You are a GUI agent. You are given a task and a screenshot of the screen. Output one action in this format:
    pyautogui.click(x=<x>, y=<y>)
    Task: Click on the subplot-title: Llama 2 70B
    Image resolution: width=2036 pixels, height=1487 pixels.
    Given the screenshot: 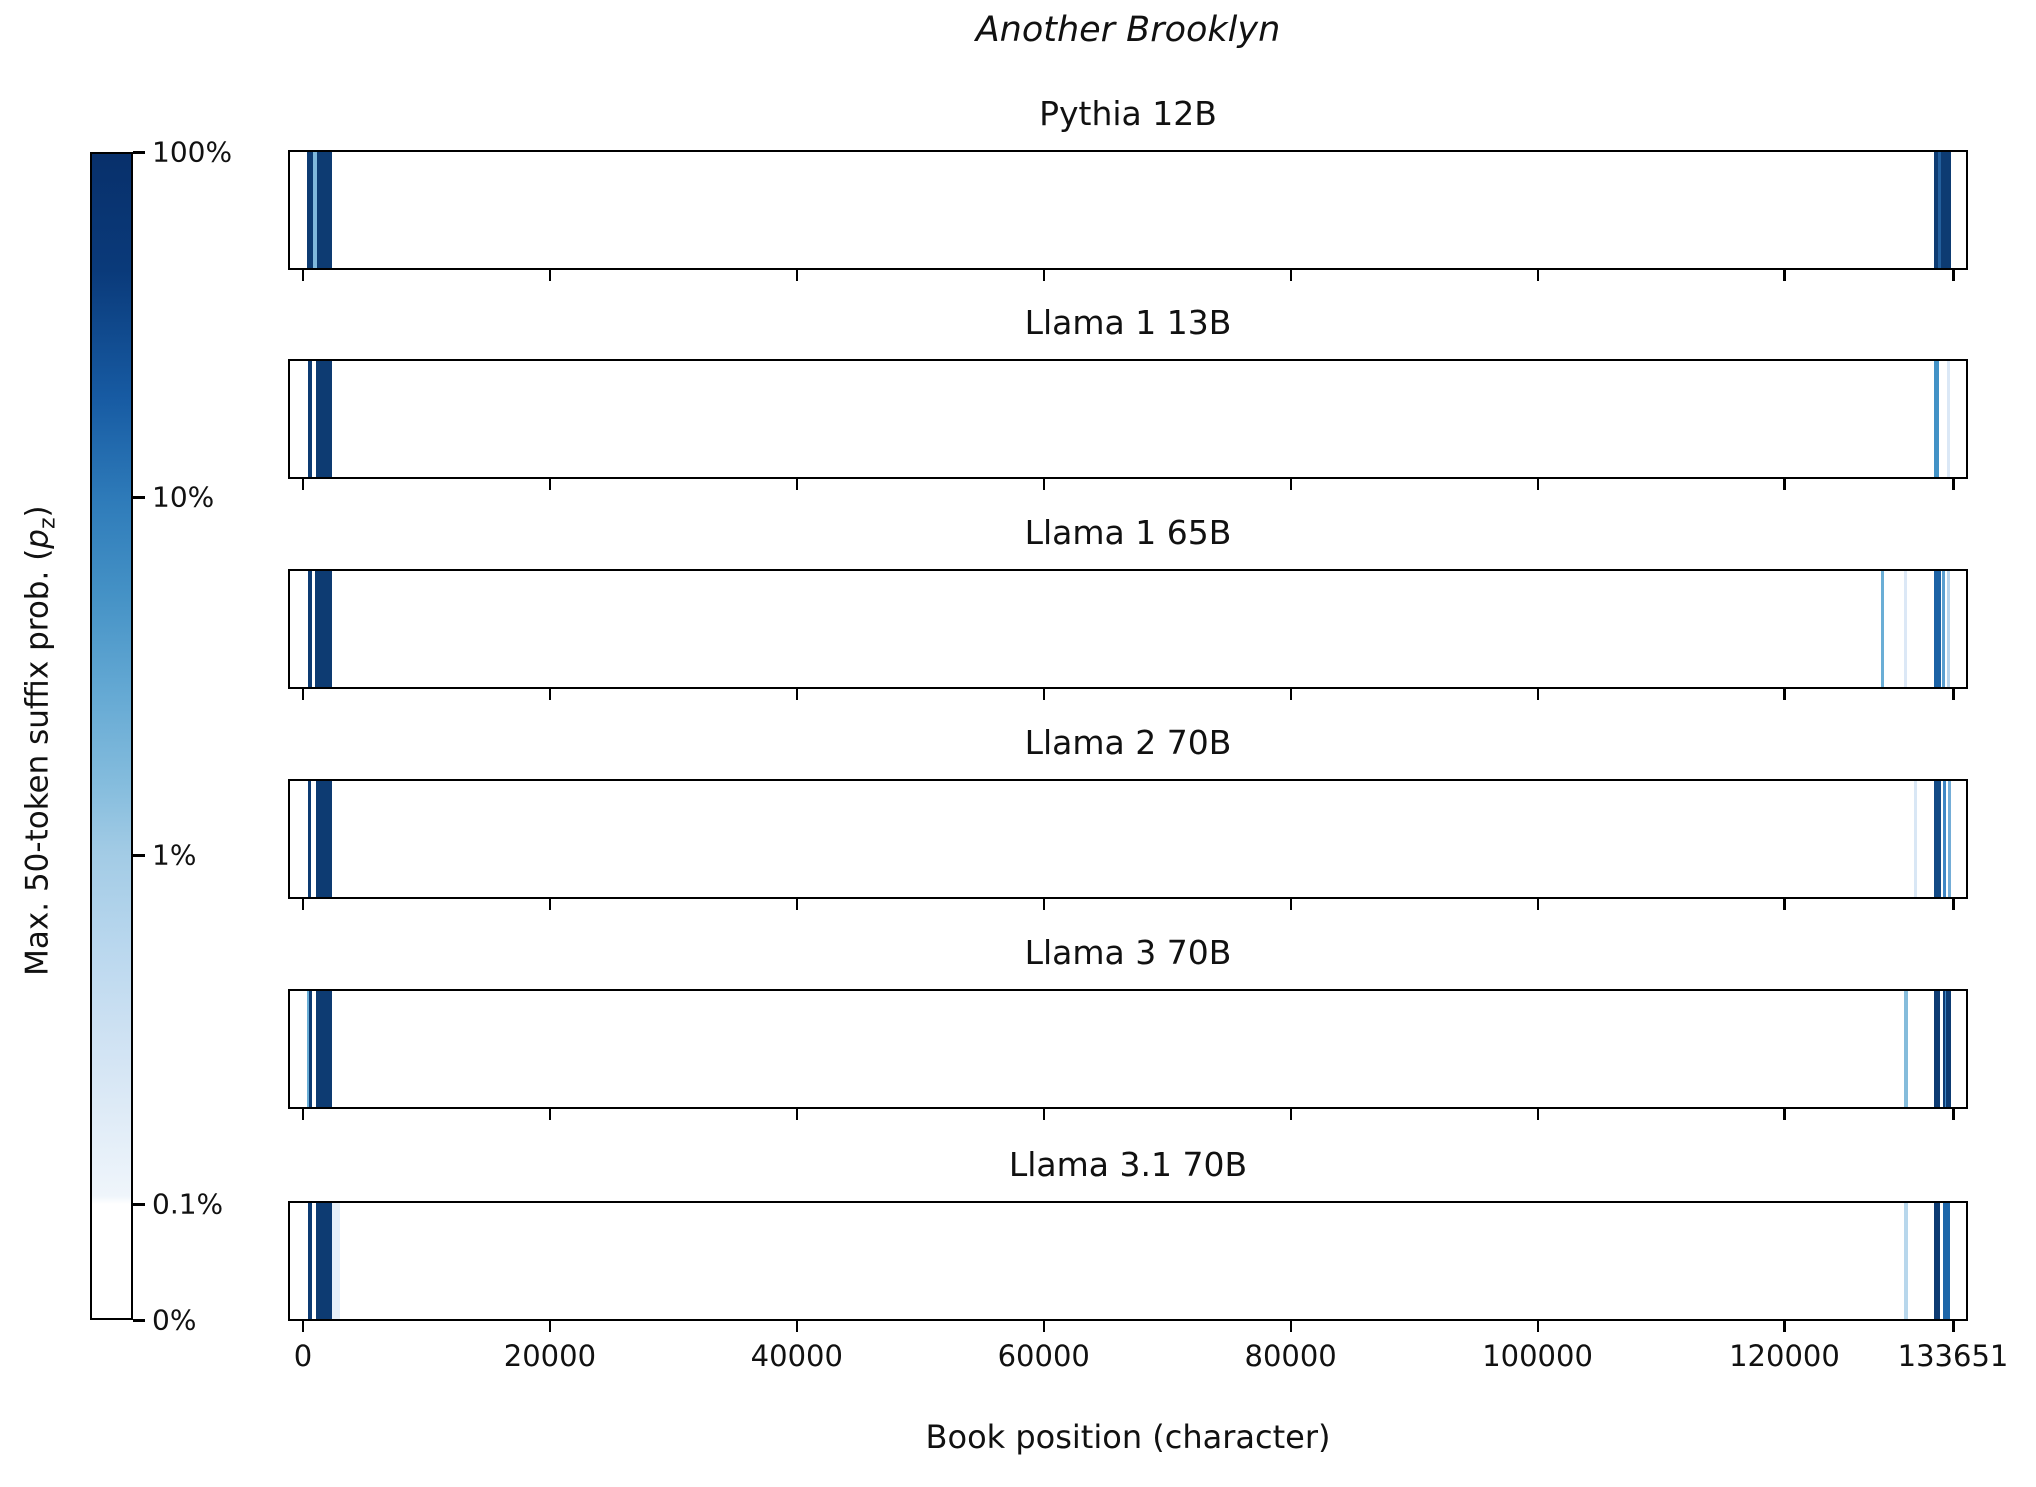 What is the action you would take?
    pyautogui.click(x=1128, y=742)
    